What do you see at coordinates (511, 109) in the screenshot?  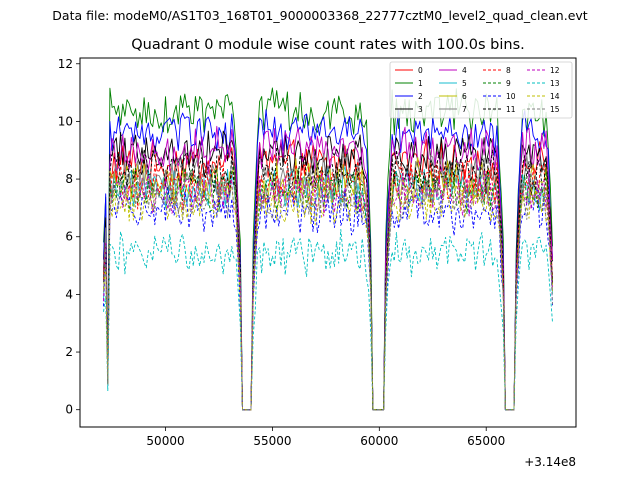 I see `legend-label-11: 11` at bounding box center [511, 109].